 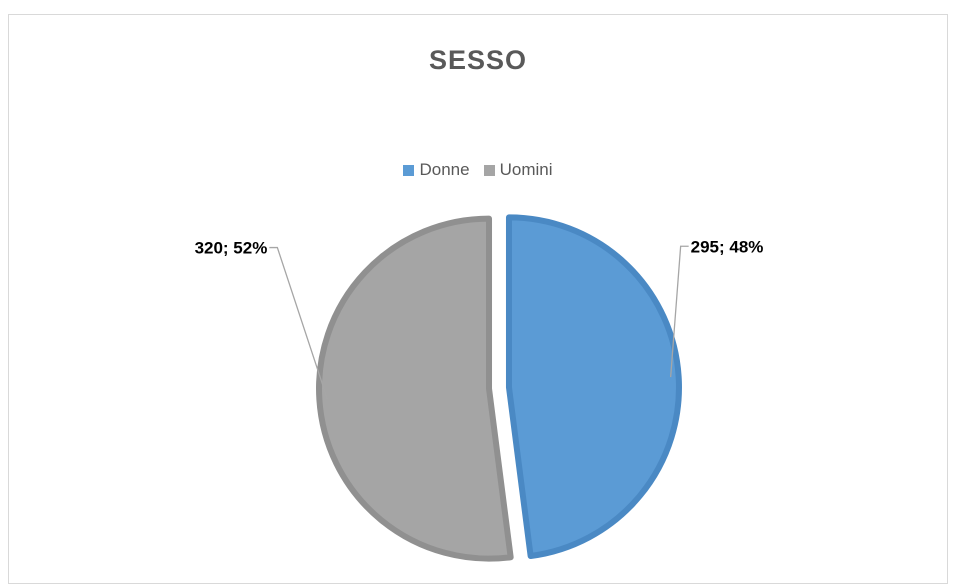 What do you see at coordinates (679, 311) in the screenshot?
I see `leader-line-donne` at bounding box center [679, 311].